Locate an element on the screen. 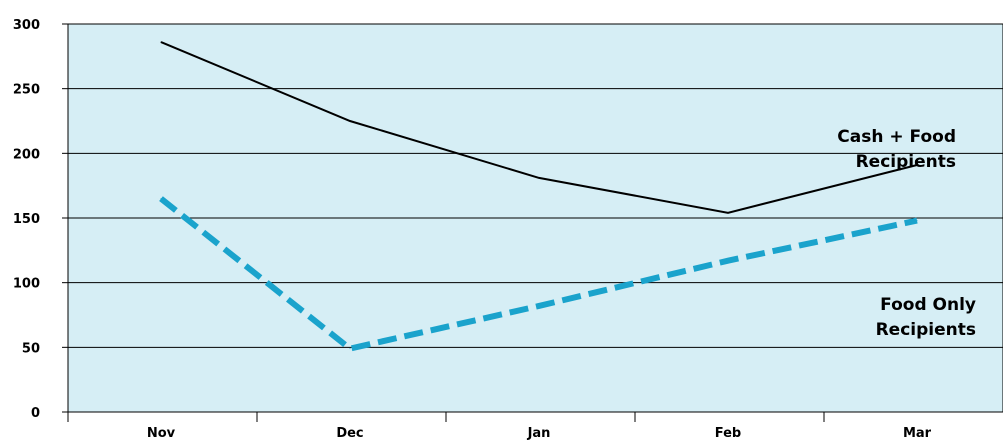 The image size is (1003, 441). y-axis: 0 50 100 150 200 250 300 is located at coordinates (40, 219).